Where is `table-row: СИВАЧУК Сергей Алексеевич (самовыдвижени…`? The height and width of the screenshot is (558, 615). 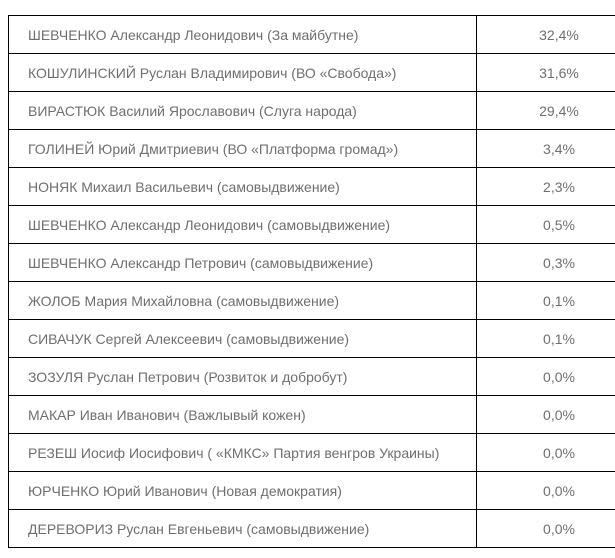
table-row: СИВАЧУК Сергей Алексеевич (самовыдвижени… is located at coordinates (311, 338).